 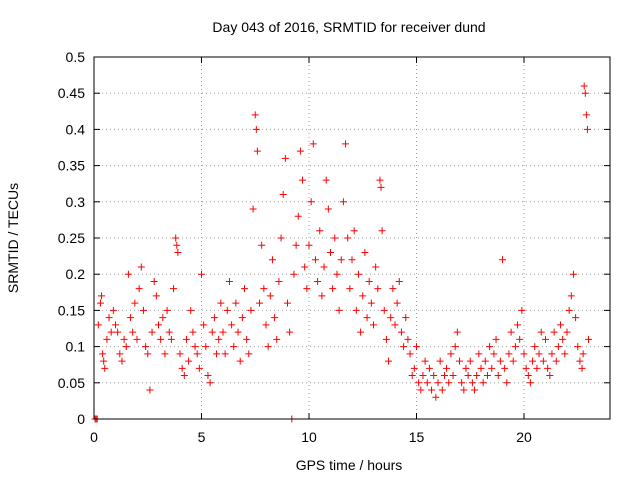 I want to click on y-tick-label: 0.05, so click(x=71, y=383).